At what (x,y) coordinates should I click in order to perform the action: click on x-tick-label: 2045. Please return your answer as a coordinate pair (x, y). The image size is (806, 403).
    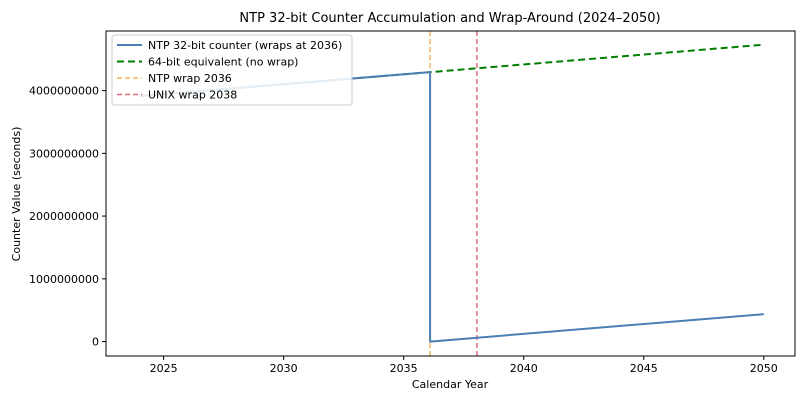
    Looking at the image, I should click on (644, 368).